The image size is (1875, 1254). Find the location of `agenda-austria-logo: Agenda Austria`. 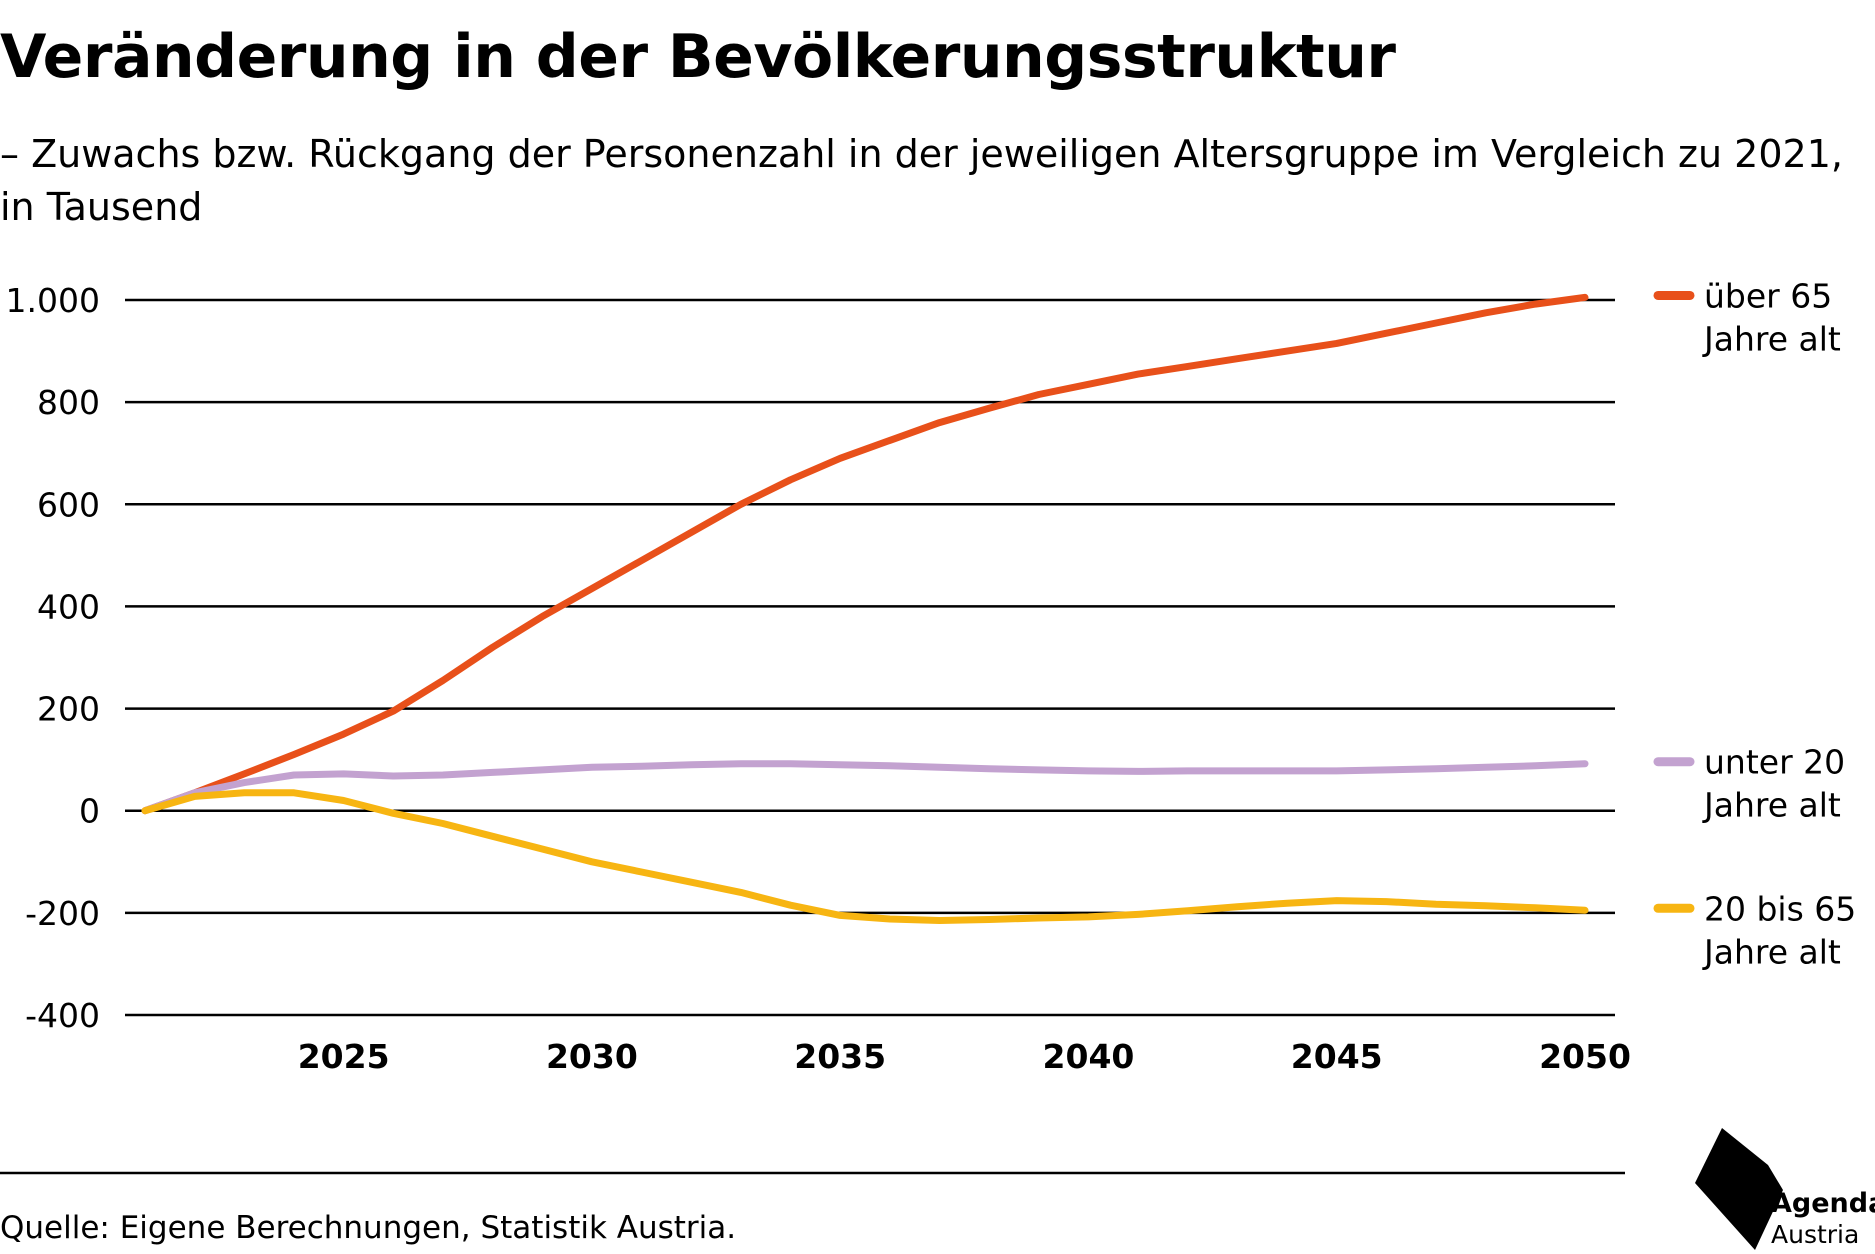

agenda-austria-logo: Agenda Austria is located at coordinates (1785, 1189).